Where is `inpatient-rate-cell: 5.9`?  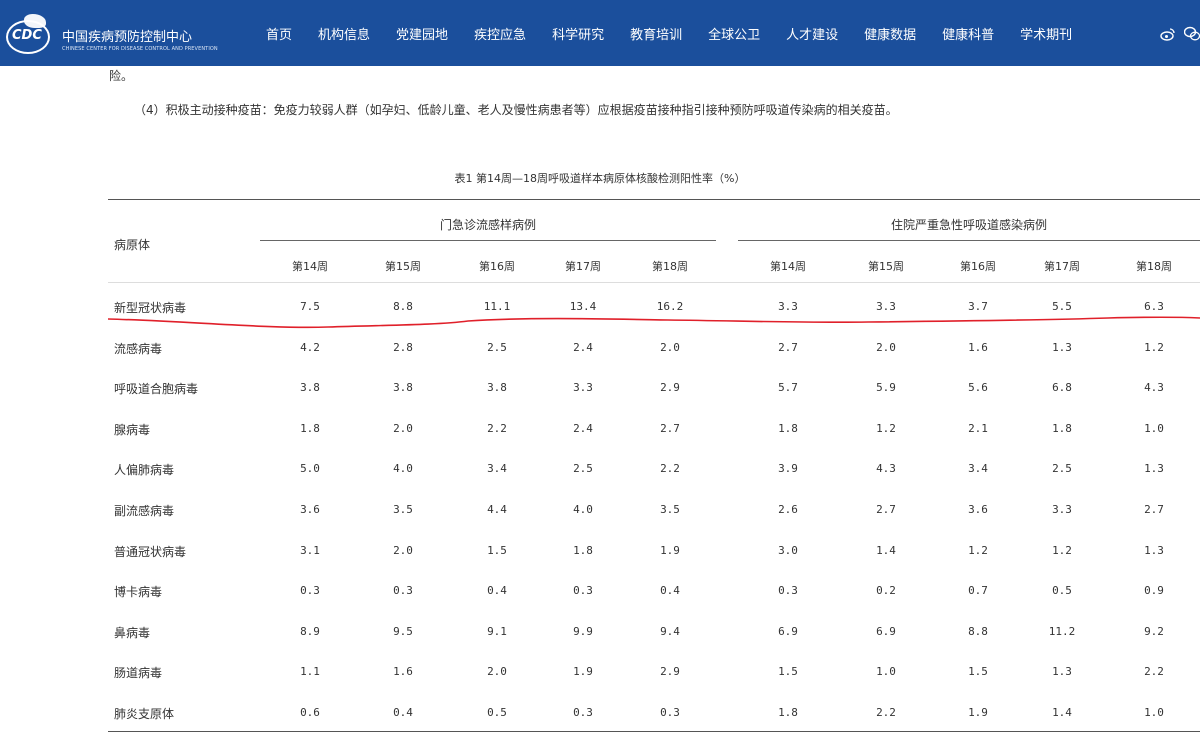 inpatient-rate-cell: 5.9 is located at coordinates (886, 388).